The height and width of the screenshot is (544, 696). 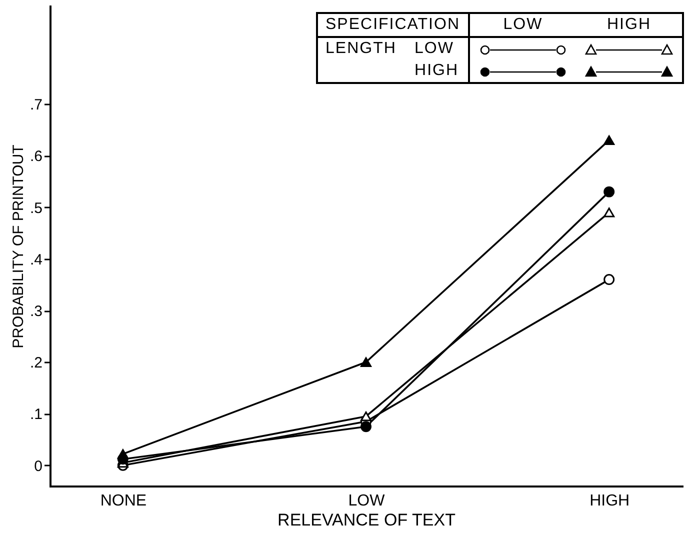 What do you see at coordinates (36, 311) in the screenshot?
I see `y-tick-label: .3` at bounding box center [36, 311].